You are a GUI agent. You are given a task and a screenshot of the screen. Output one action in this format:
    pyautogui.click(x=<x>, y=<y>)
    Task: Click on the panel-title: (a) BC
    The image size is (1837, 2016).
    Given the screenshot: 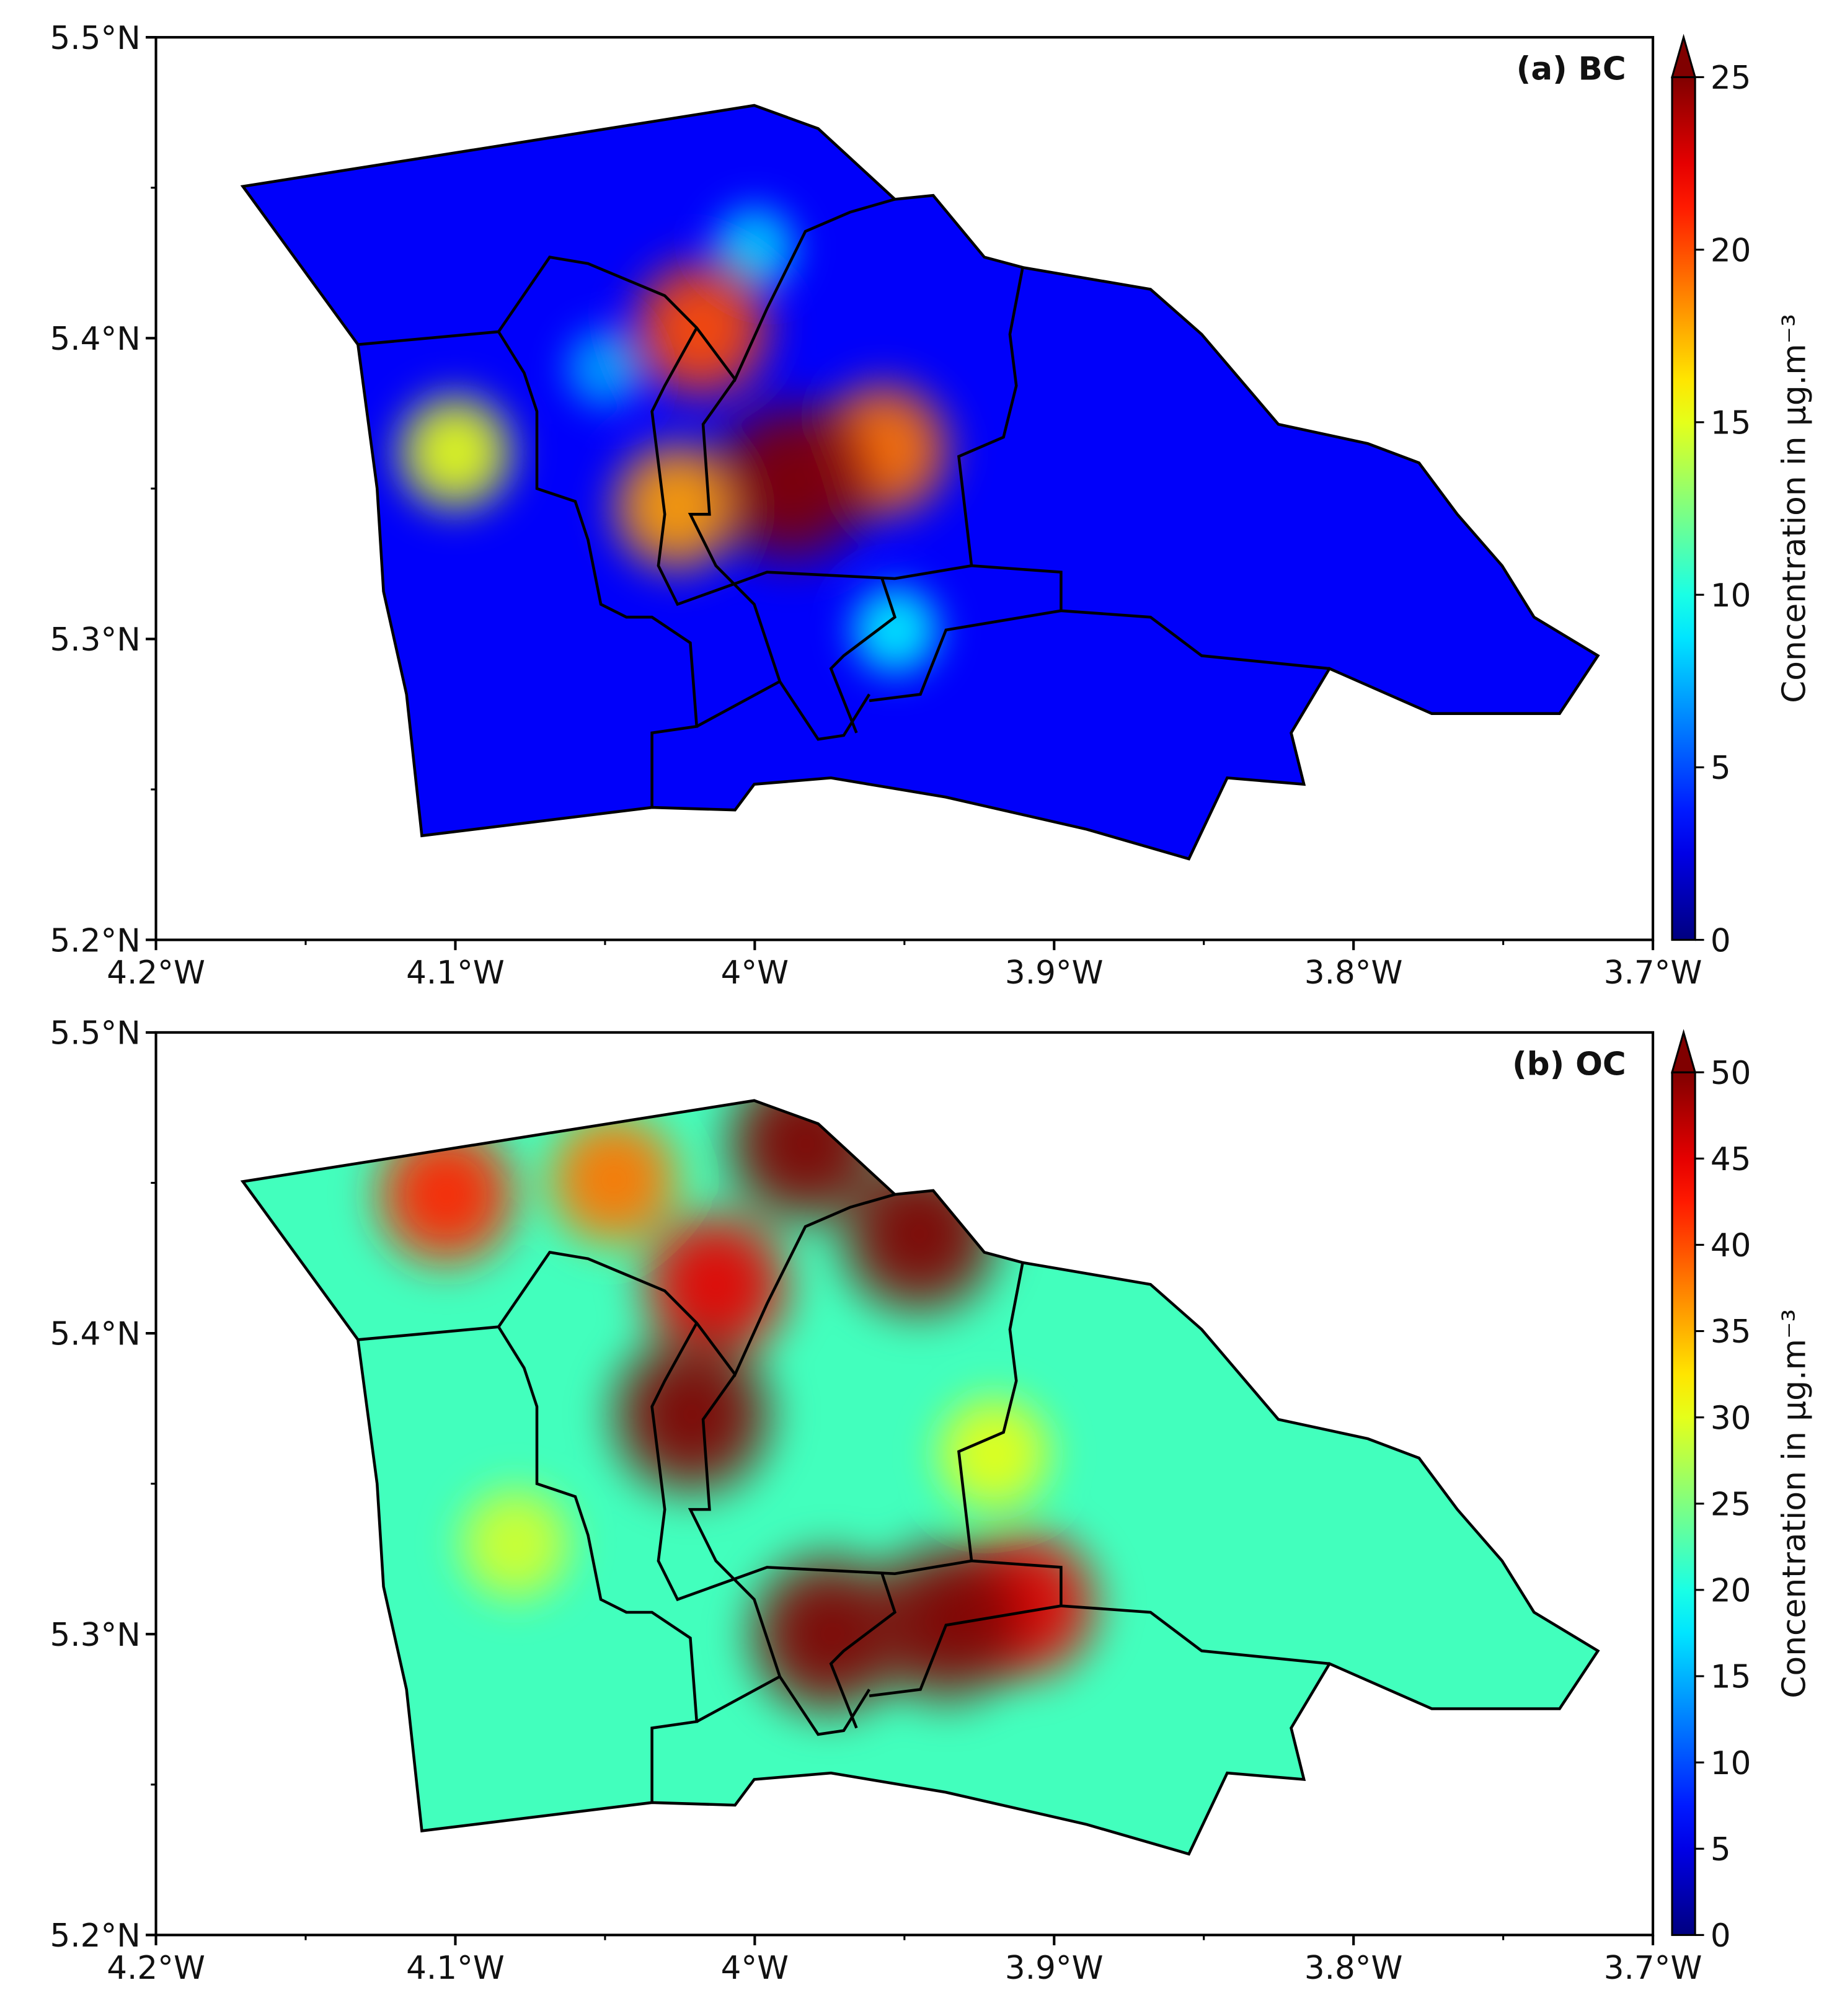 What is the action you would take?
    pyautogui.click(x=1571, y=68)
    